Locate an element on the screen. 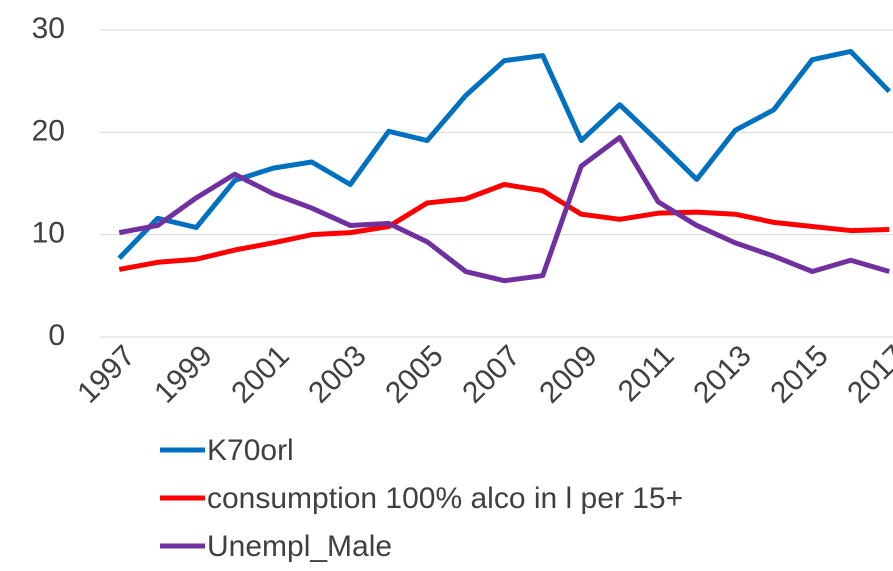 The image size is (893, 571). x-tick-label: 1997 is located at coordinates (106, 374).